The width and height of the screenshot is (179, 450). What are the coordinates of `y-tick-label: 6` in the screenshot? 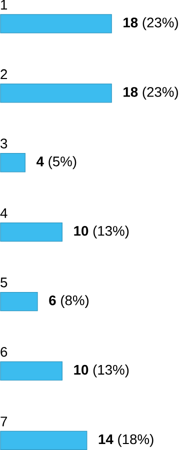 It's located at (4, 351).